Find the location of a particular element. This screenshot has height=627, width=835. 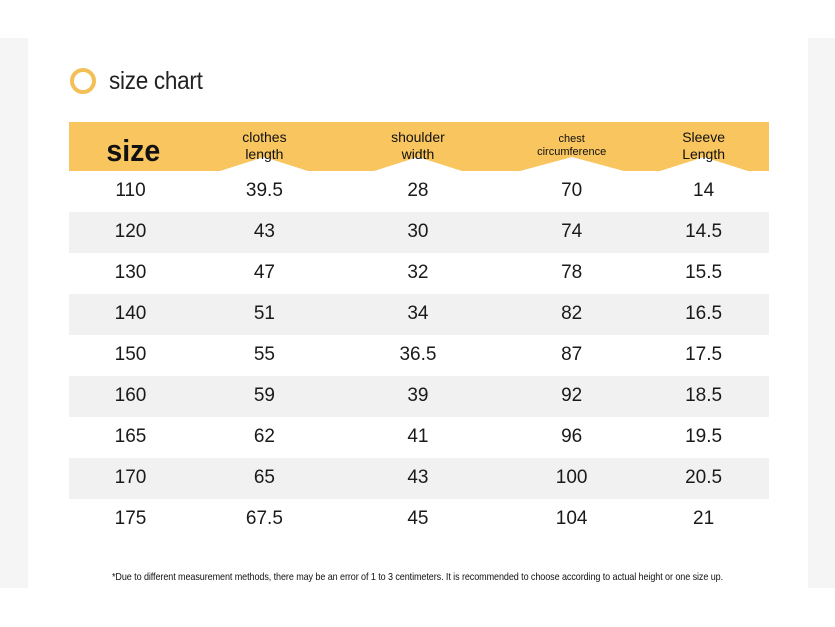

table-row: 140 51 34 82 16.5 is located at coordinates (419, 314).